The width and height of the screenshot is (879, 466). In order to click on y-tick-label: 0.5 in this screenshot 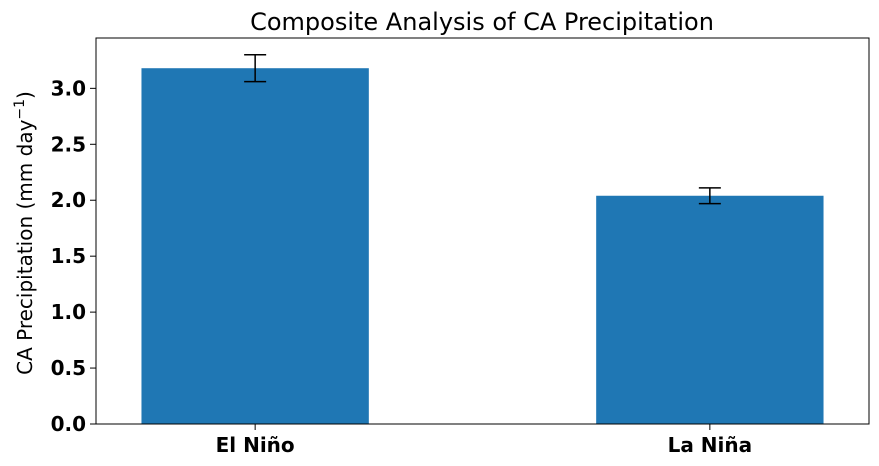, I will do `click(68, 368)`.